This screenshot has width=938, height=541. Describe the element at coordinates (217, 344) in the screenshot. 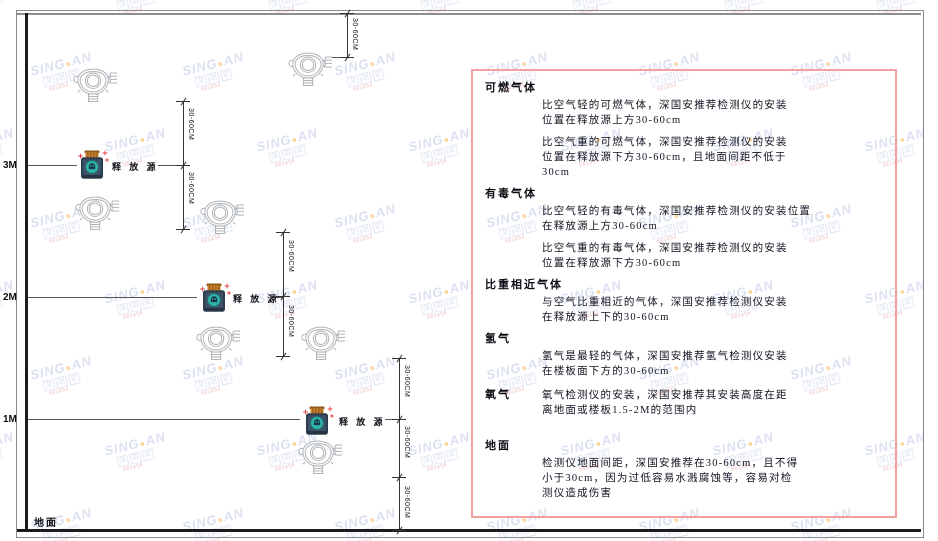

I see `gas-detector-icon-2m-below` at that location.